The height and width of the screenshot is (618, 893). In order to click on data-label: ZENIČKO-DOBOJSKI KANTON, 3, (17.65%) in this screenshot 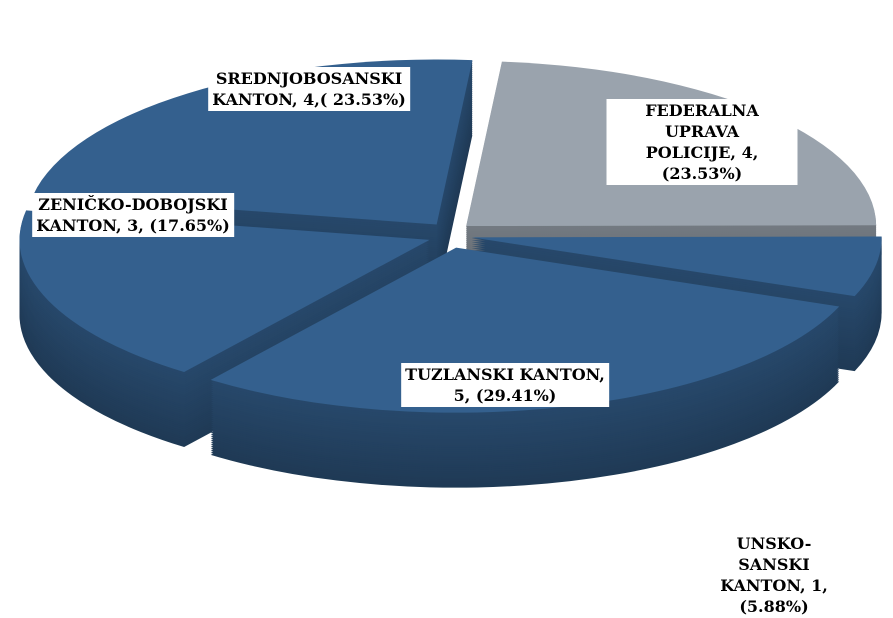, I will do `click(133, 215)`.